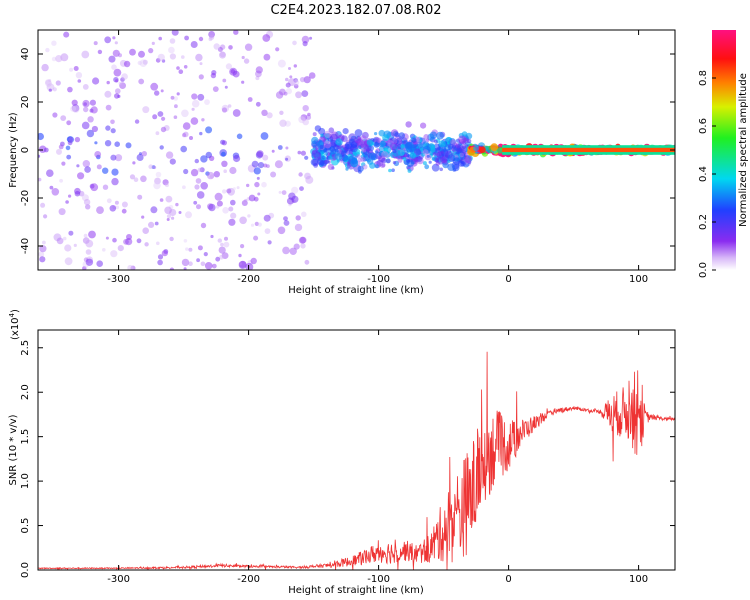 The height and width of the screenshot is (600, 750). I want to click on snr-x-axis-label: Height of straight line (km), so click(356, 590).